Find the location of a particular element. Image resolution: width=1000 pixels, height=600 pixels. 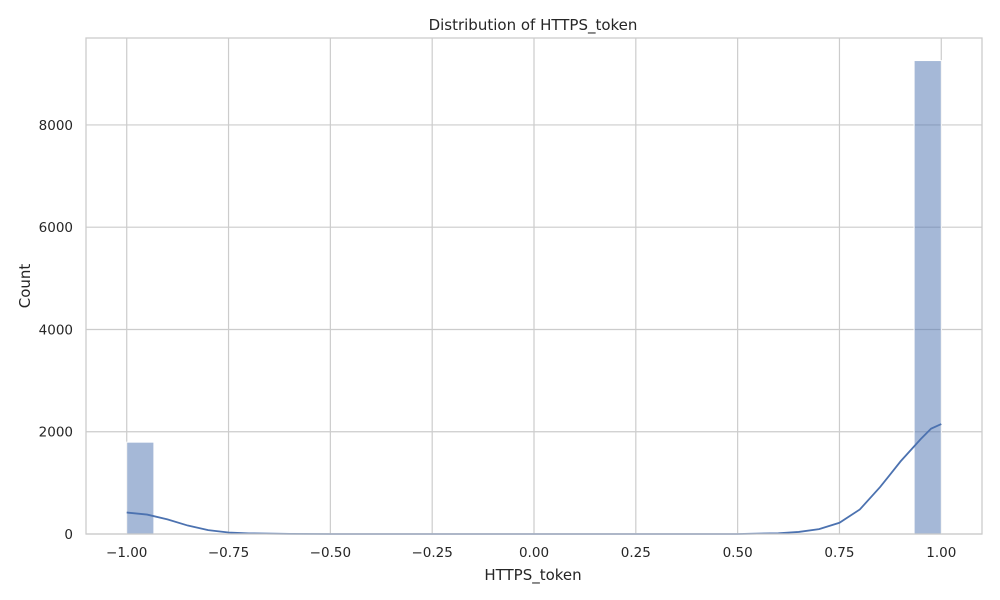

x-axis-label: HTTPS_token is located at coordinates (532, 575).